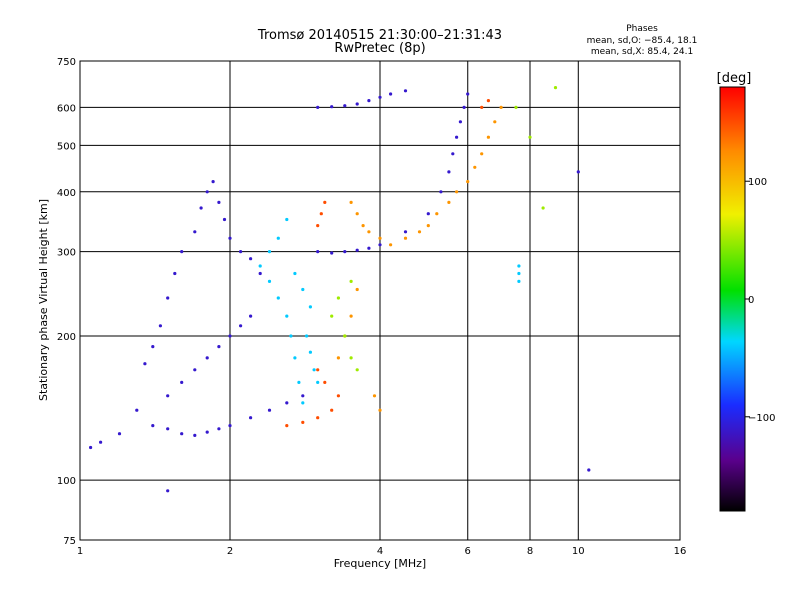 The image size is (800, 600). I want to click on x-tick-label: 6, so click(468, 551).